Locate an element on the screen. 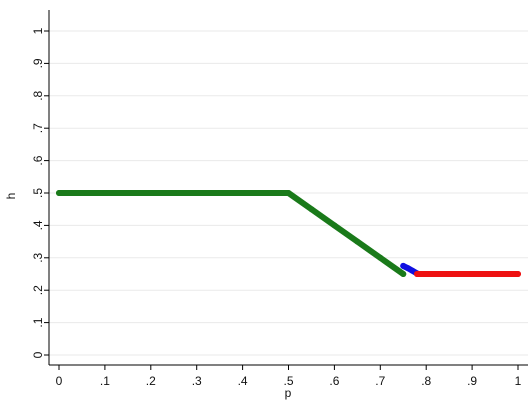 The width and height of the screenshot is (531, 402). x-tick-label: 0 is located at coordinates (59, 381).